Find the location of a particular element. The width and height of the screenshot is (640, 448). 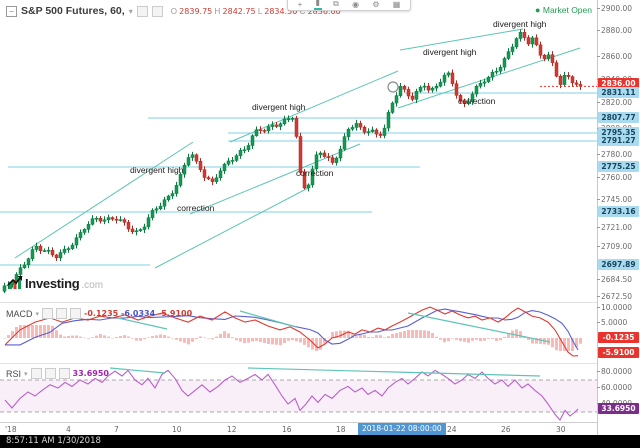

rsi-label: RSI is located at coordinates (14, 373).